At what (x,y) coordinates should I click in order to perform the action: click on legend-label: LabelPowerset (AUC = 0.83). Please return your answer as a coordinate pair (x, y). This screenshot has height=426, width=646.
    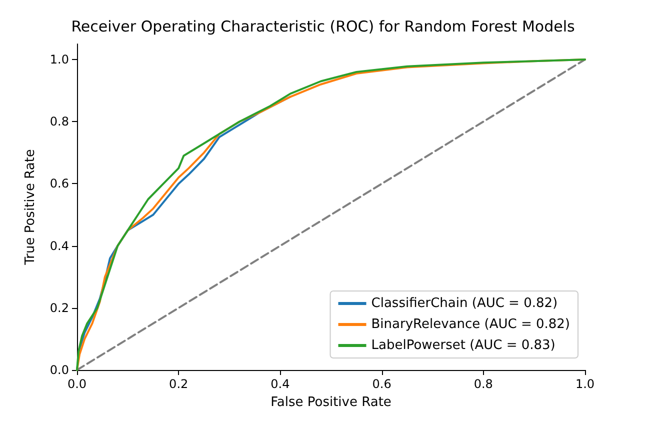
    Looking at the image, I should click on (463, 345).